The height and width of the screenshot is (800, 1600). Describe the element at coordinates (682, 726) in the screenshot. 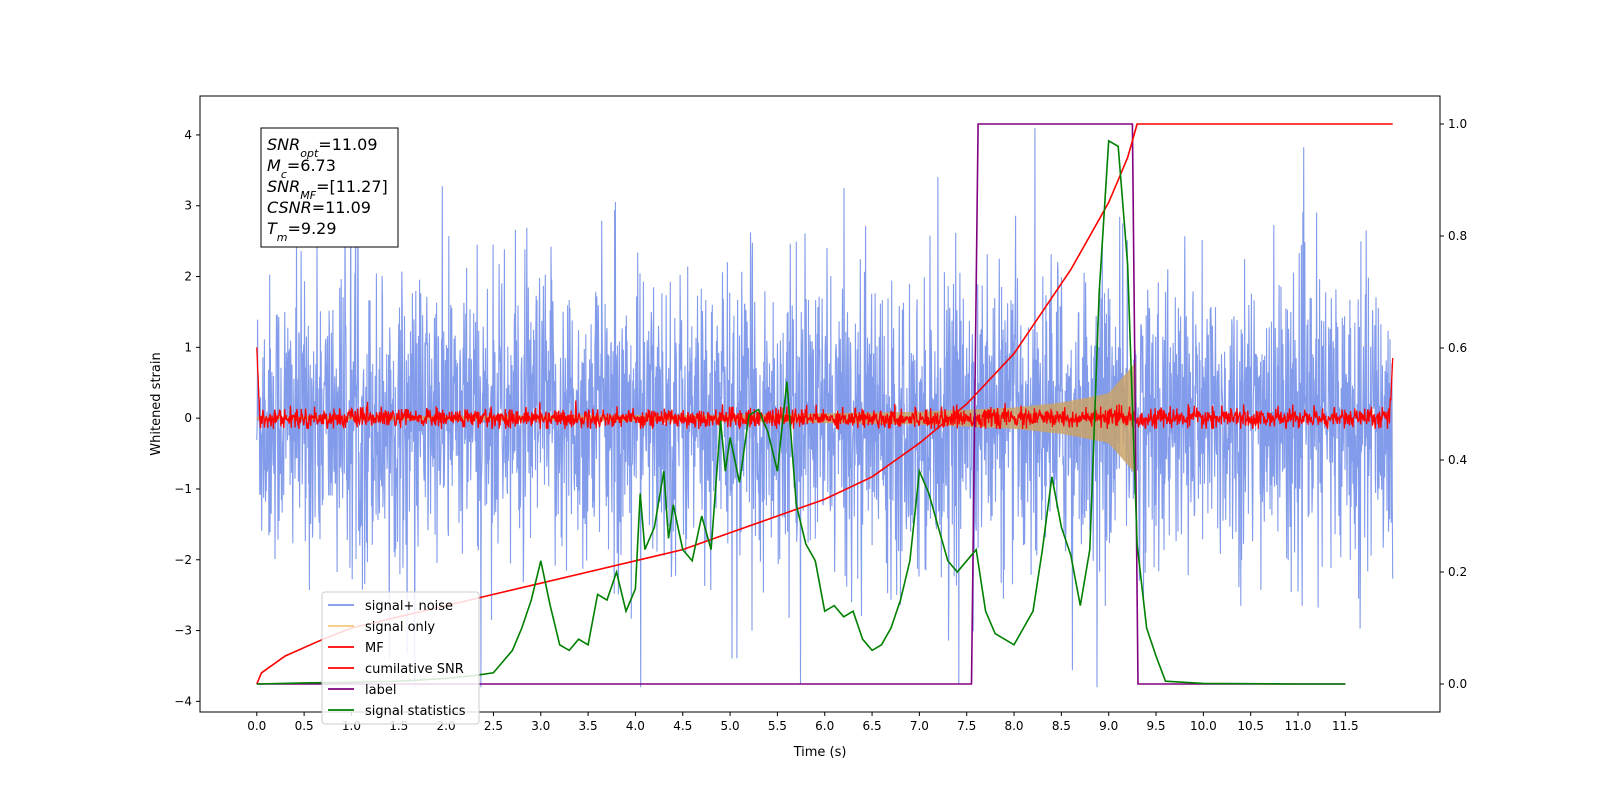

I see `x-tick-label: 4.5` at that location.